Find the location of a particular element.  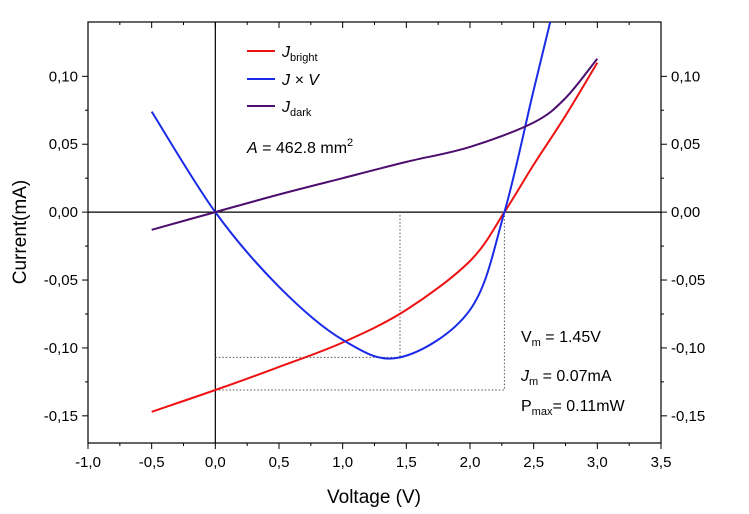

legend-label-jdark: Jdark is located at coordinates (296, 109).